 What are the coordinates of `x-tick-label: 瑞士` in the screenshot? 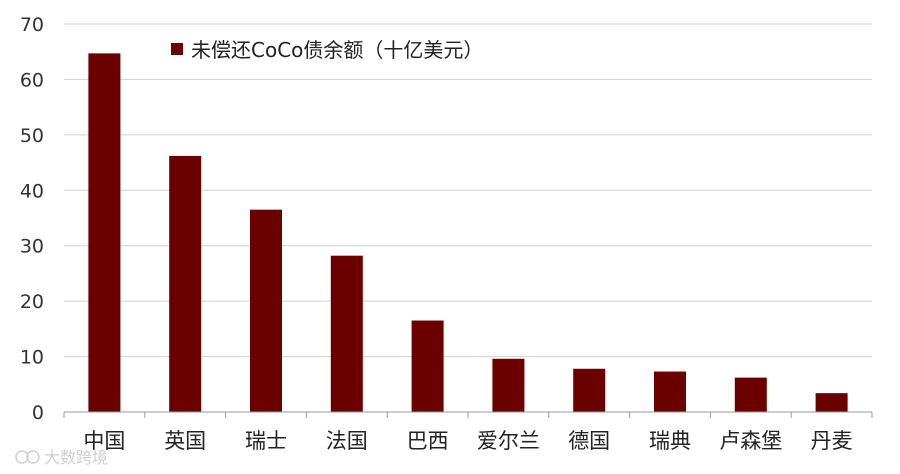 It's located at (266, 441).